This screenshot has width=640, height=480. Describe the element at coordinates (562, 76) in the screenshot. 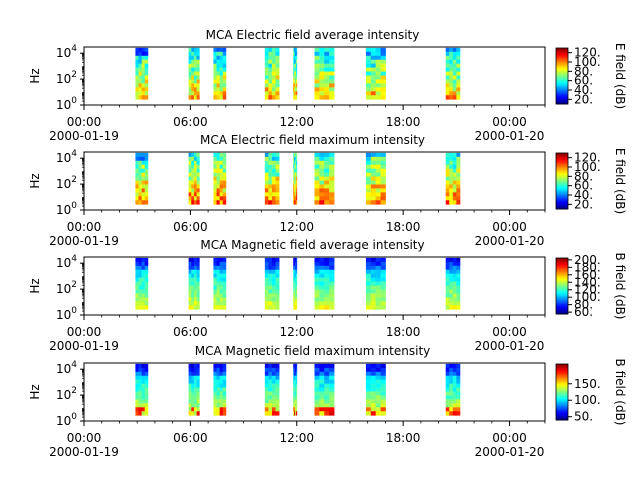

I see `colorbar-frame` at that location.